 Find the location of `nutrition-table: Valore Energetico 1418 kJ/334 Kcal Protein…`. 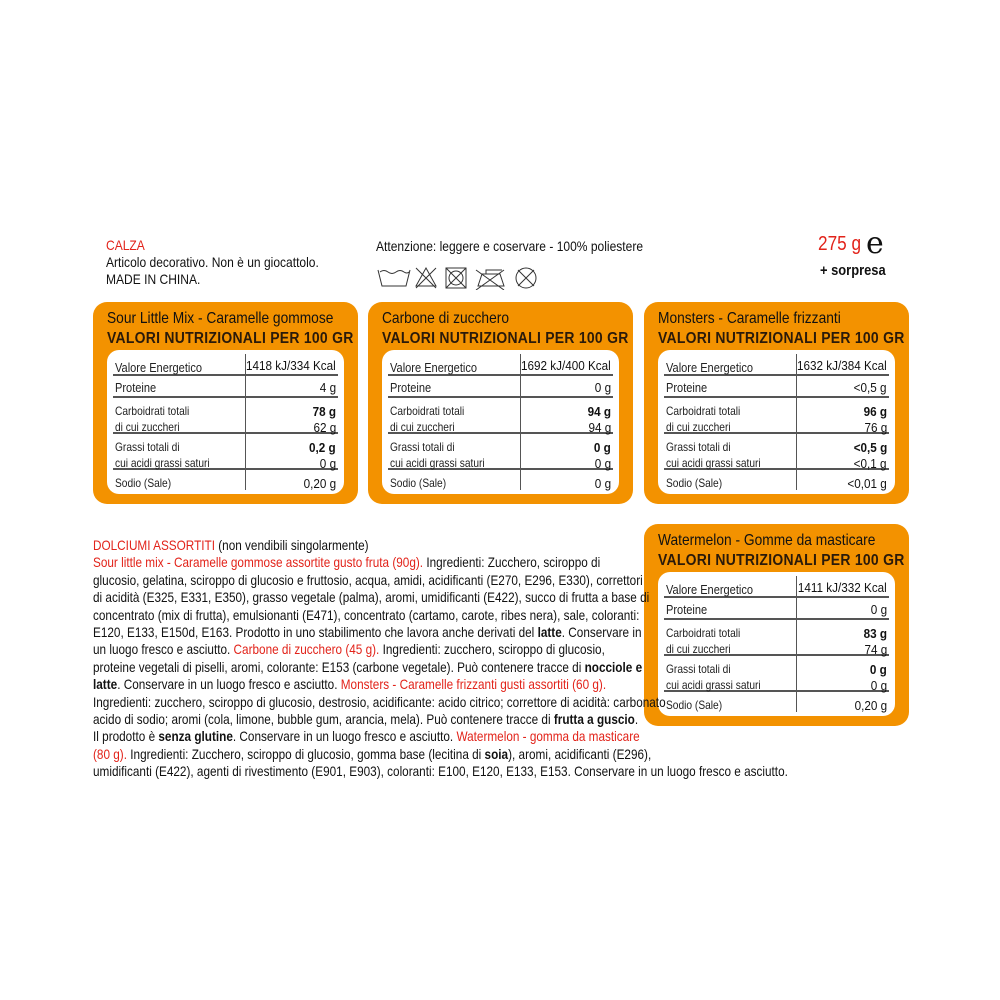

nutrition-table: Valore Energetico 1418 kJ/334 Kcal Protein… is located at coordinates (225, 422).